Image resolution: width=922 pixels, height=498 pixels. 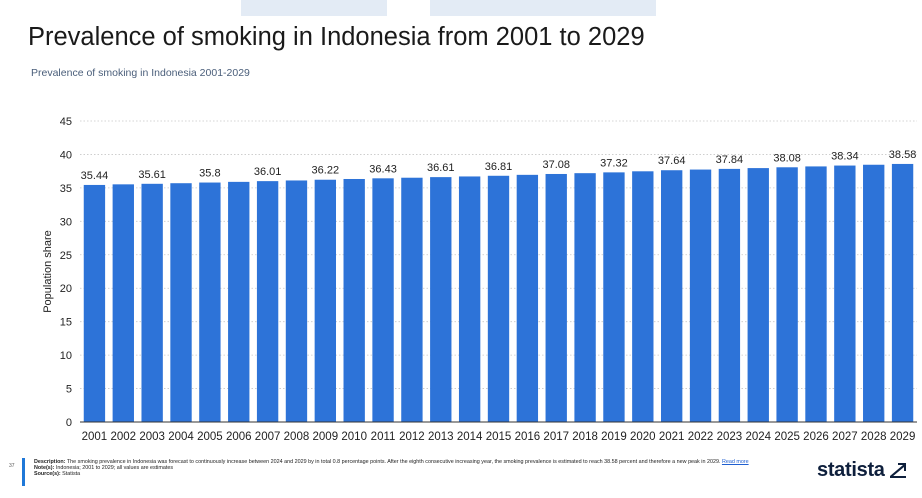 I want to click on y-axis-title: Population share, so click(x=48, y=271).